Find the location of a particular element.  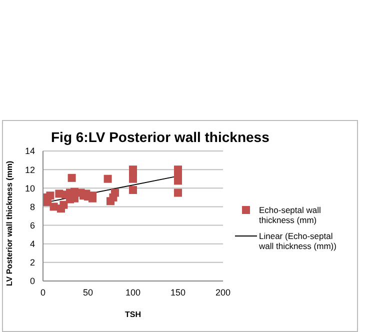

chart-title: Fig 6:LV Posterior wall thickness is located at coordinates (160, 137).